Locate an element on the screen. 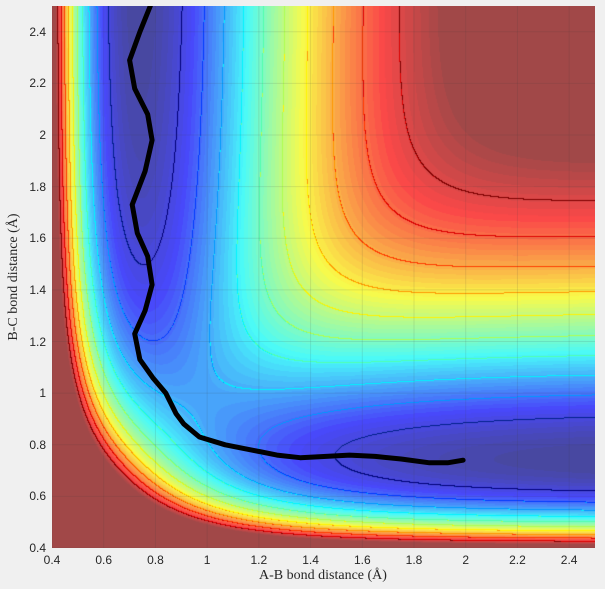 The image size is (605, 589). x-tick-label: 1 is located at coordinates (207, 560).